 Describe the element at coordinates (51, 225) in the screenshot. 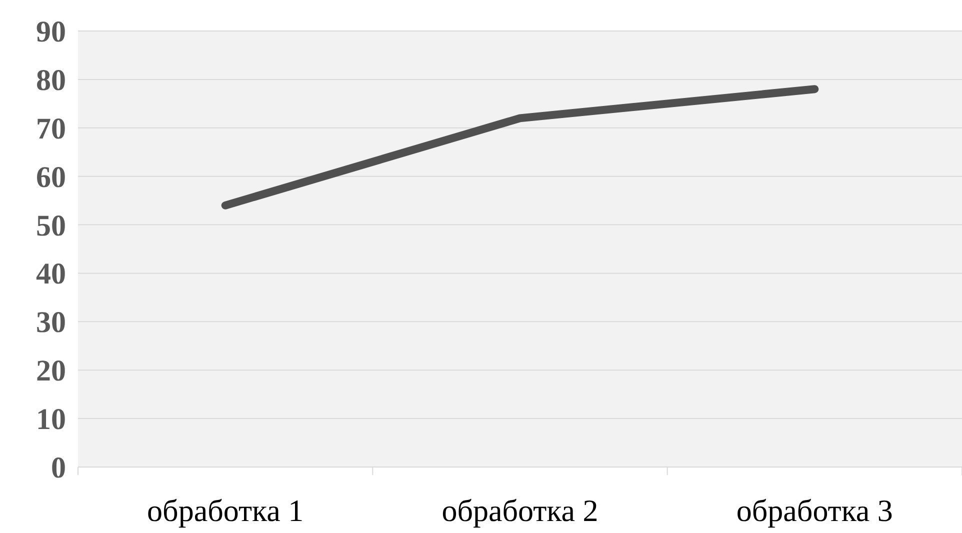

I see `y-tick-label: 50` at that location.